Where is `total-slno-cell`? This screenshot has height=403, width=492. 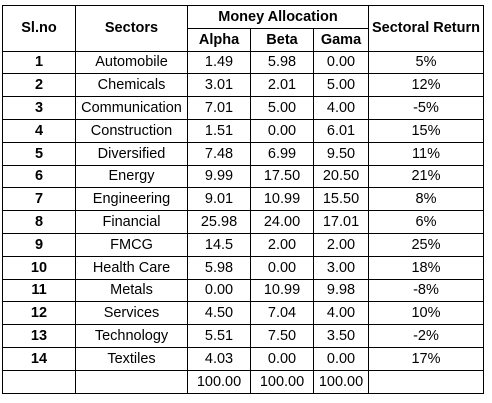 total-slno-cell is located at coordinates (39, 381).